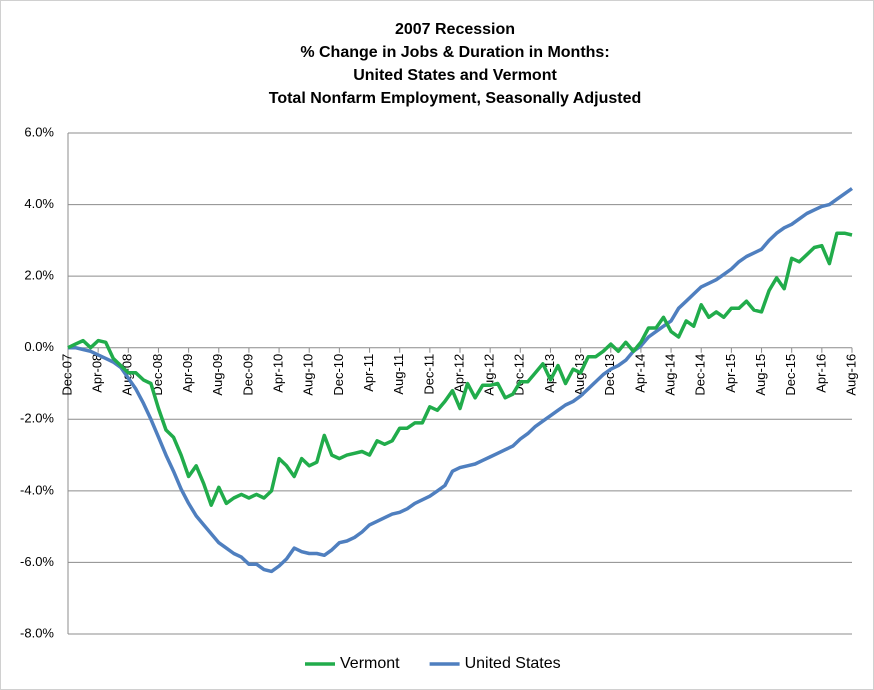  Describe the element at coordinates (278, 373) in the screenshot. I see `x-tick-label: Apr-10` at that location.